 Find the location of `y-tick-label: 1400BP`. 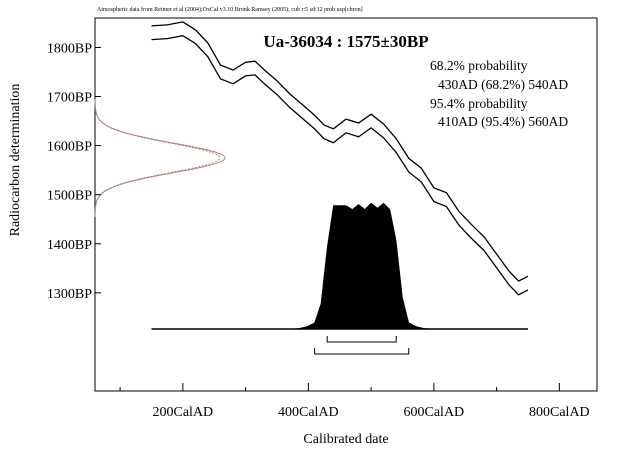

y-tick-label: 1400BP is located at coordinates (69, 245).